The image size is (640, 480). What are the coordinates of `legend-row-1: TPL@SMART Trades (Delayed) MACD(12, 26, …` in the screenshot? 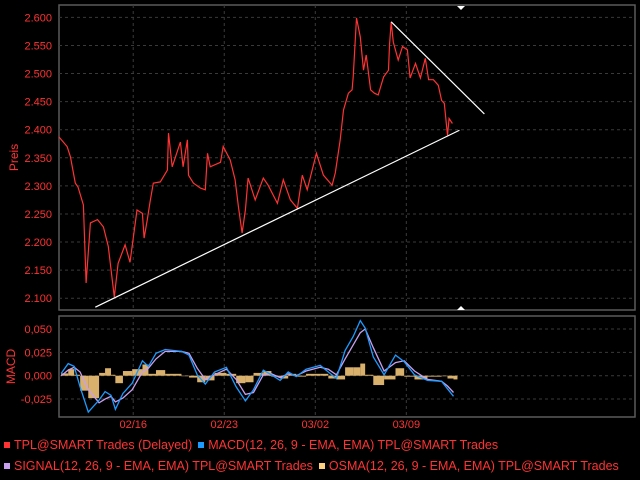 It's located at (254, 445).